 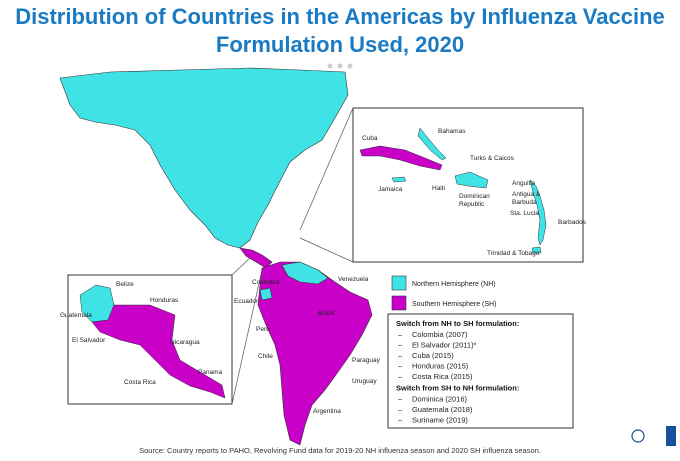 What do you see at coordinates (572, 222) in the screenshot?
I see `country-label: Barbados` at bounding box center [572, 222].